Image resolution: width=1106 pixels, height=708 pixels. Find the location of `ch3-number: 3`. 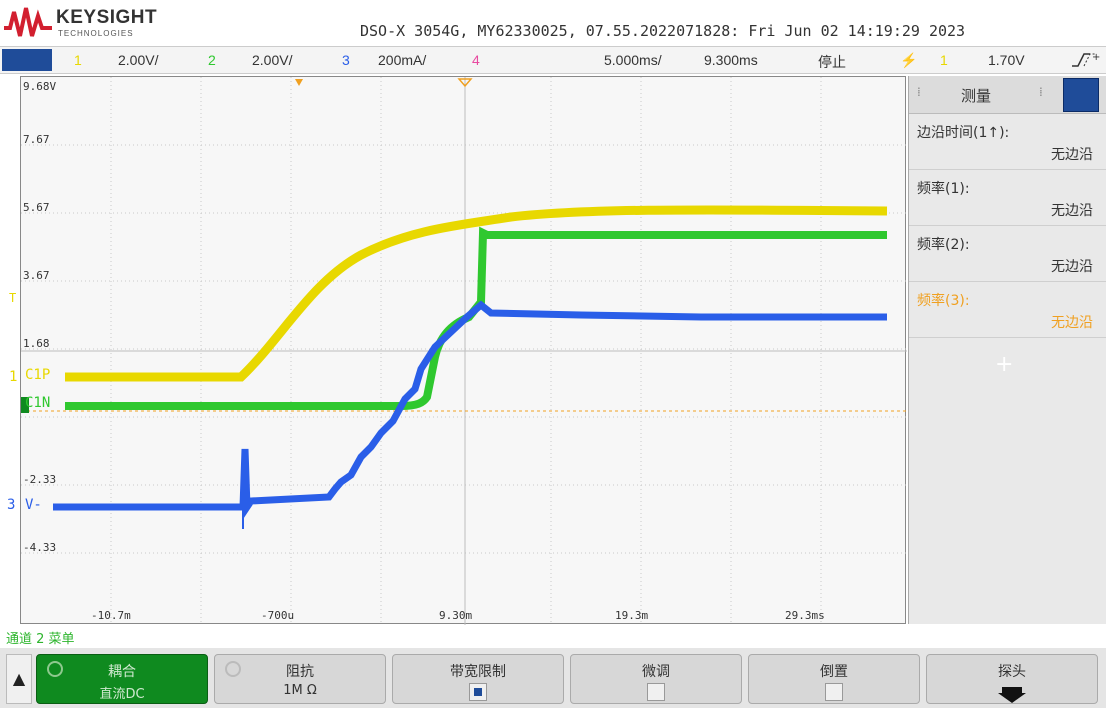

ch3-number: 3 is located at coordinates (346, 60).